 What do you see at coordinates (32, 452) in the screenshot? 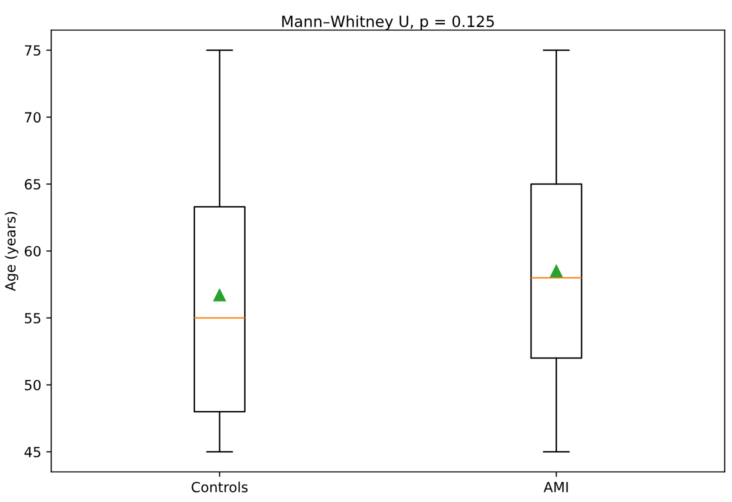
I see `y-tick-label: 45` at bounding box center [32, 452].